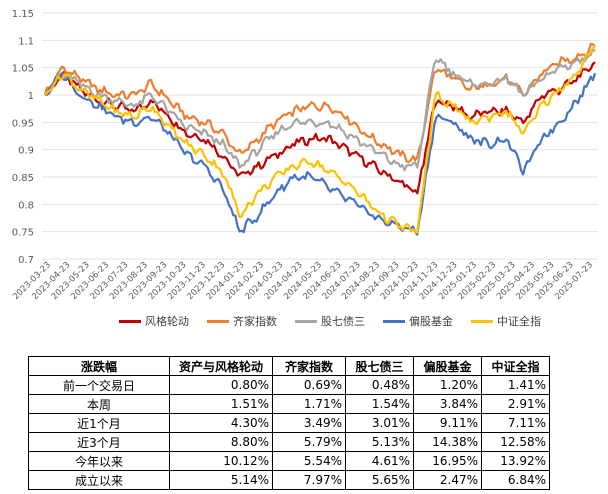 The height and width of the screenshot is (494, 608). What do you see at coordinates (23, 137) in the screenshot?
I see `y-axis-ticks: 0.7 0.75 0.8 0.85 0.9 0.95 1 1.05 1.1 1.15` at bounding box center [23, 137].